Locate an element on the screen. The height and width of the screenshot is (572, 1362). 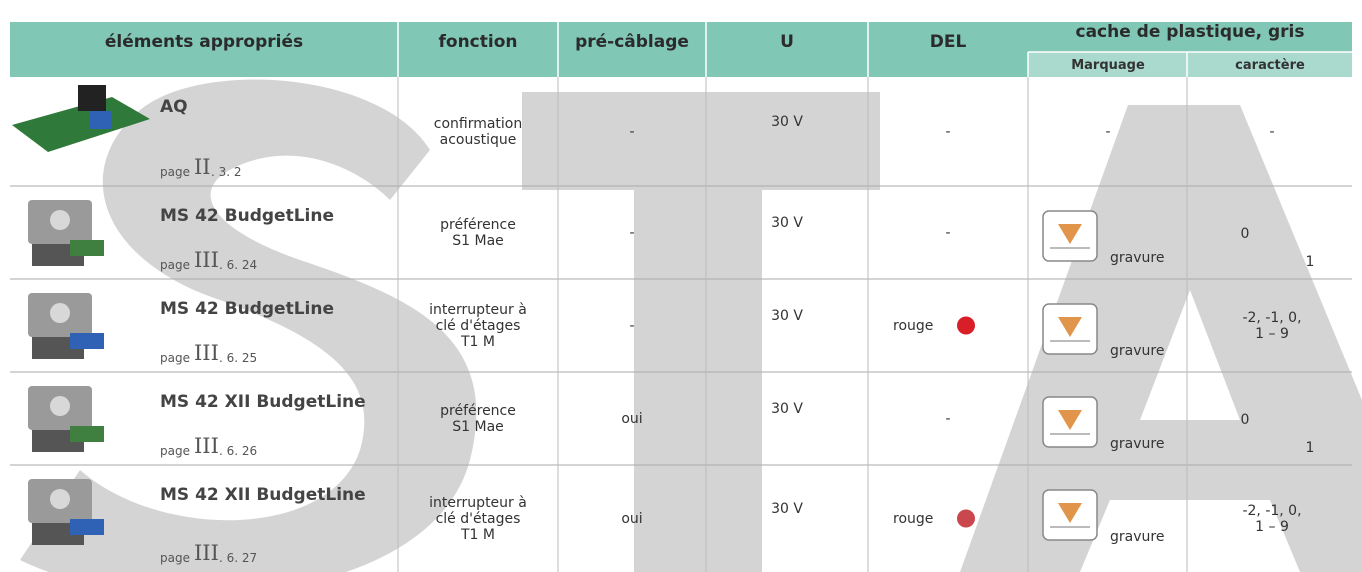
column-header: fonction is located at coordinates (478, 42).